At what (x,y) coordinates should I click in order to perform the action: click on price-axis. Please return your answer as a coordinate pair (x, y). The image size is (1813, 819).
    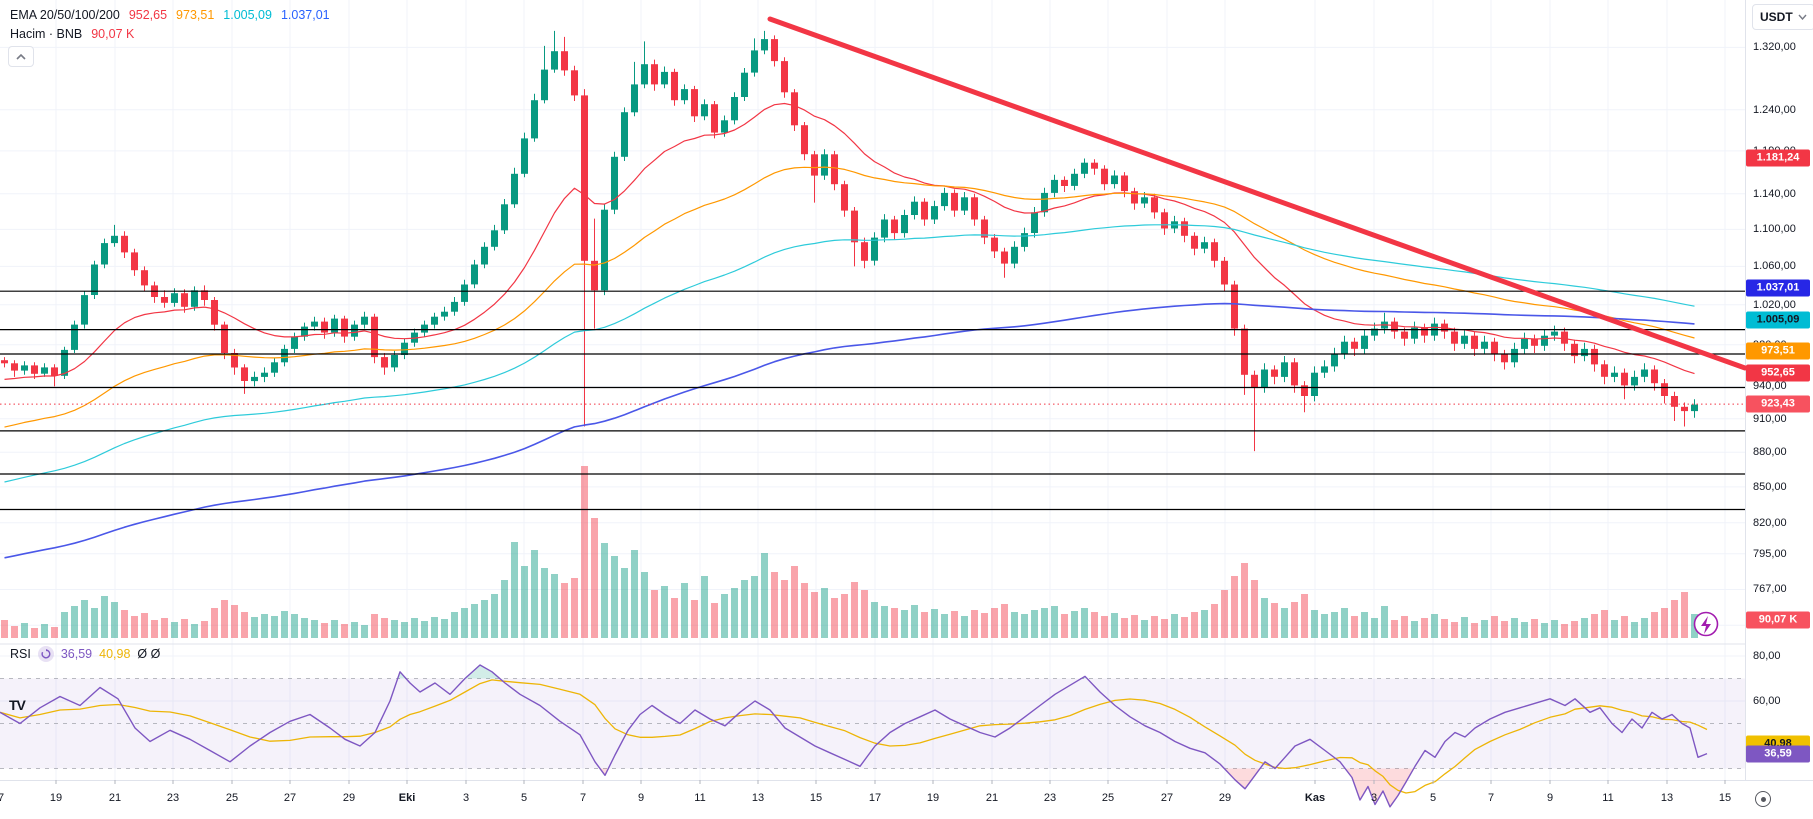
    Looking at the image, I should click on (1779, 390).